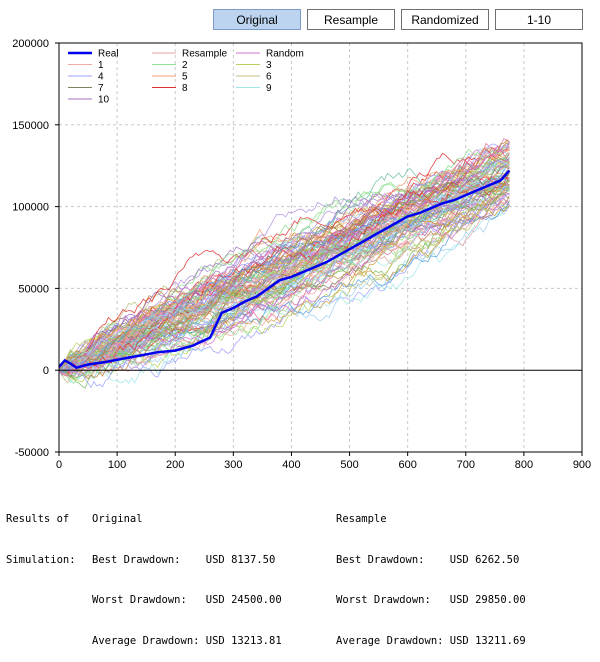  Describe the element at coordinates (46, 371) in the screenshot. I see `y-tick-label: 0` at that location.